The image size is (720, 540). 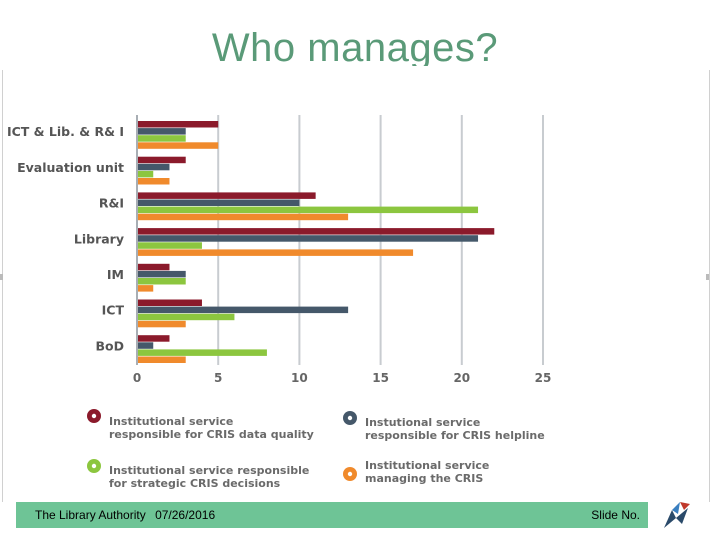 What do you see at coordinates (360, 68) in the screenshot?
I see `title-divider` at bounding box center [360, 68].